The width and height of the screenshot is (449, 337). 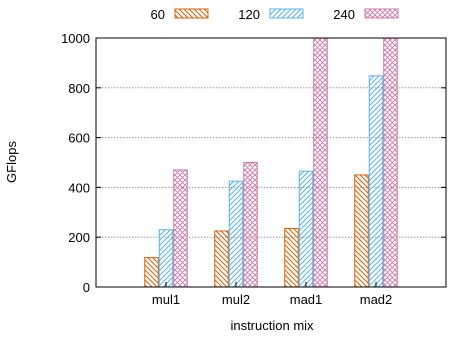 I want to click on y-tick-label: 400, so click(x=79, y=187).